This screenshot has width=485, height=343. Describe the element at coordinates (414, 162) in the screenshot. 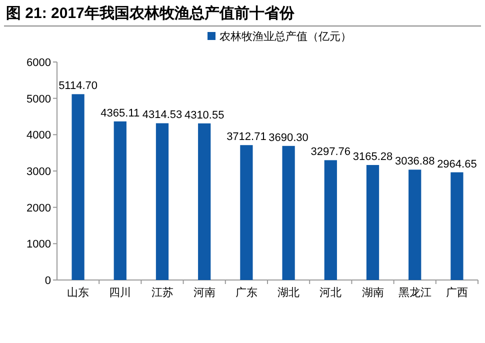

I see `data-label: 3036.88` at that location.